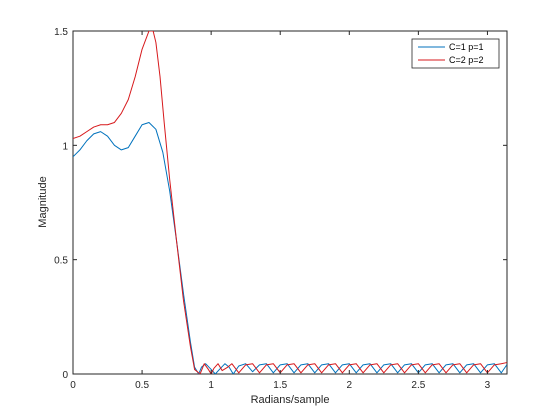 This screenshot has height=420, width=560. I want to click on x-tick-label: 1, so click(211, 385).